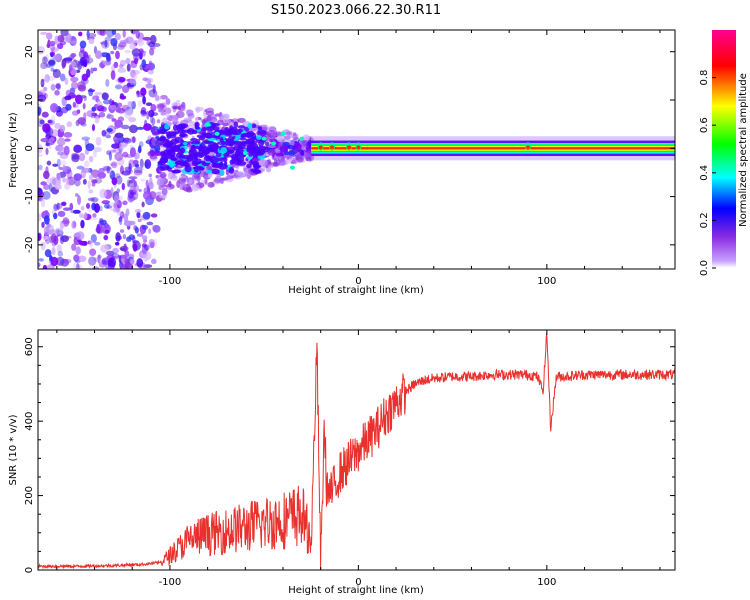  What do you see at coordinates (356, 290) in the screenshot?
I see `spectrogram-x-axis-label: Height of straight line (km)` at bounding box center [356, 290].